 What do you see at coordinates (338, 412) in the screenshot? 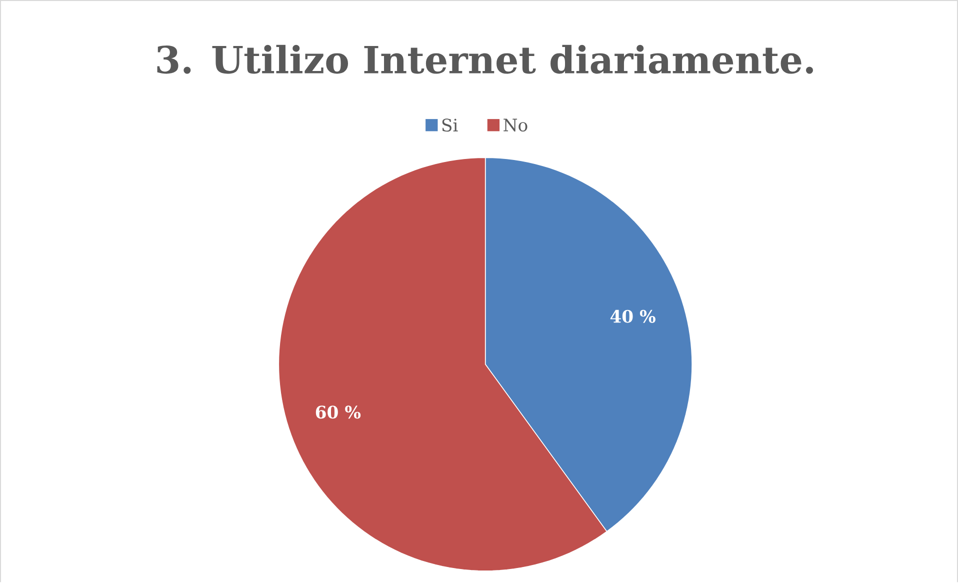
I see `data-label: 60 %` at bounding box center [338, 412].